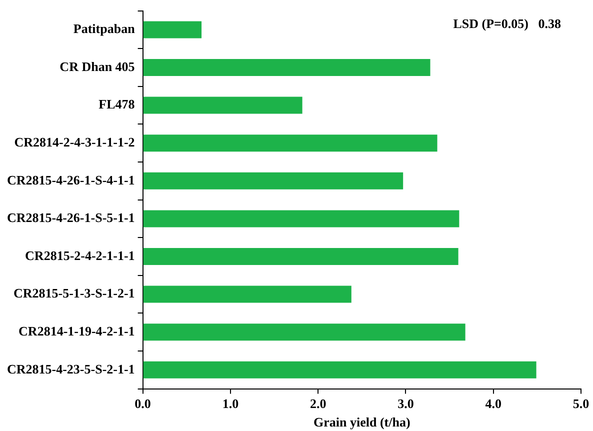 Image resolution: width=593 pixels, height=431 pixels. I want to click on y-tick-label: CR2814-2-4-3-1-1-1-2, so click(74, 142).